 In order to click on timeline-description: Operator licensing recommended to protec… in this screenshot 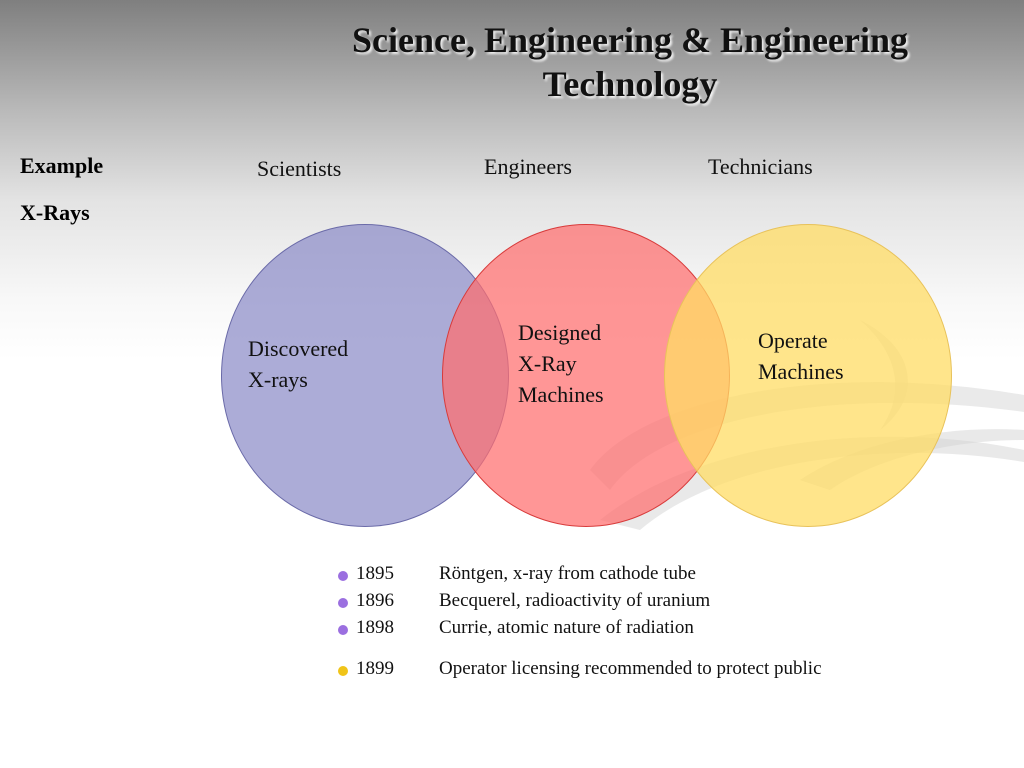, I will do `click(630, 668)`.